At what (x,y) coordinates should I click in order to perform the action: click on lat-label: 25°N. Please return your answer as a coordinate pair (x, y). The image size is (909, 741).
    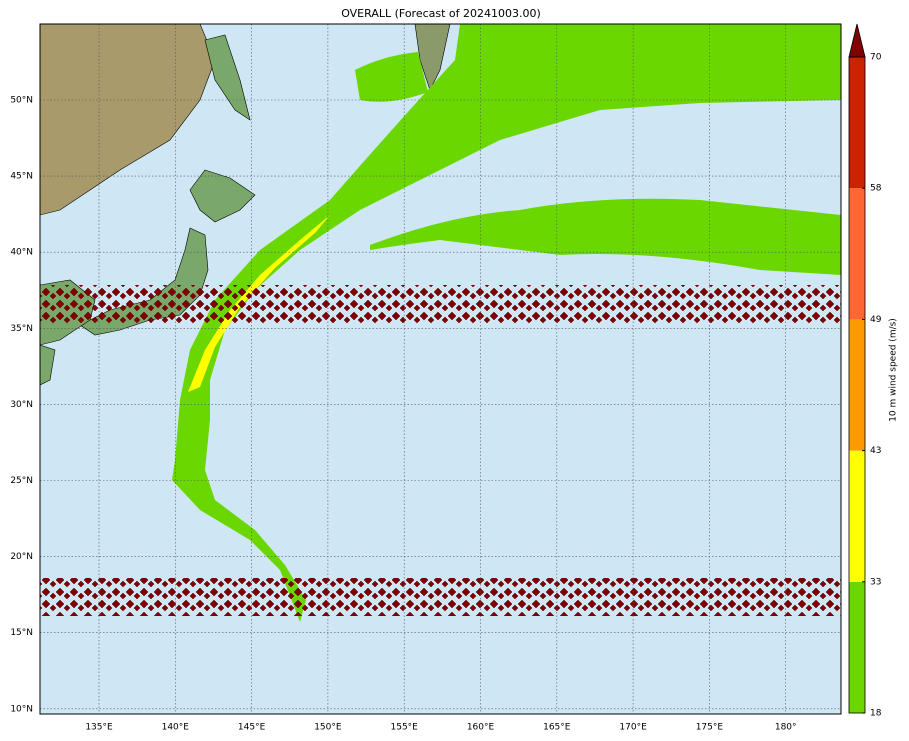
    Looking at the image, I should click on (21, 481).